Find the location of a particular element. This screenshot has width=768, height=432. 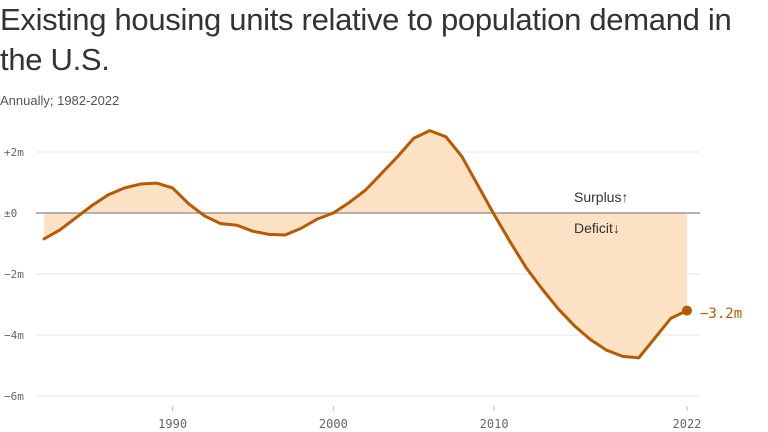

y-tick-label: +2m is located at coordinates (14, 152).